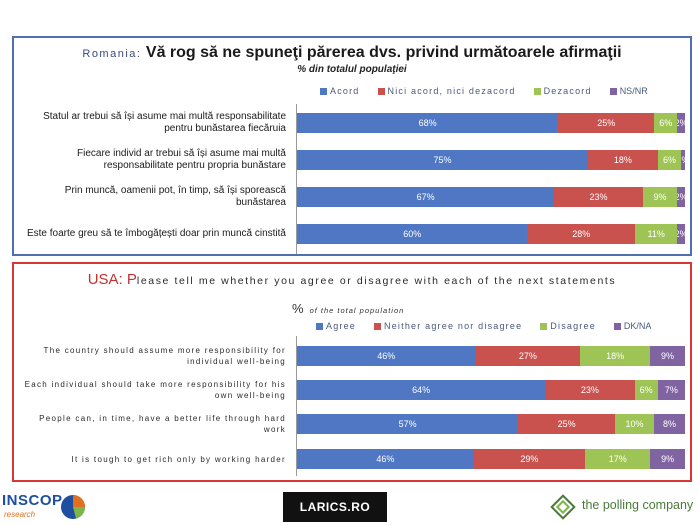  I want to click on bar-segment-disagree: 9%, so click(660, 197).